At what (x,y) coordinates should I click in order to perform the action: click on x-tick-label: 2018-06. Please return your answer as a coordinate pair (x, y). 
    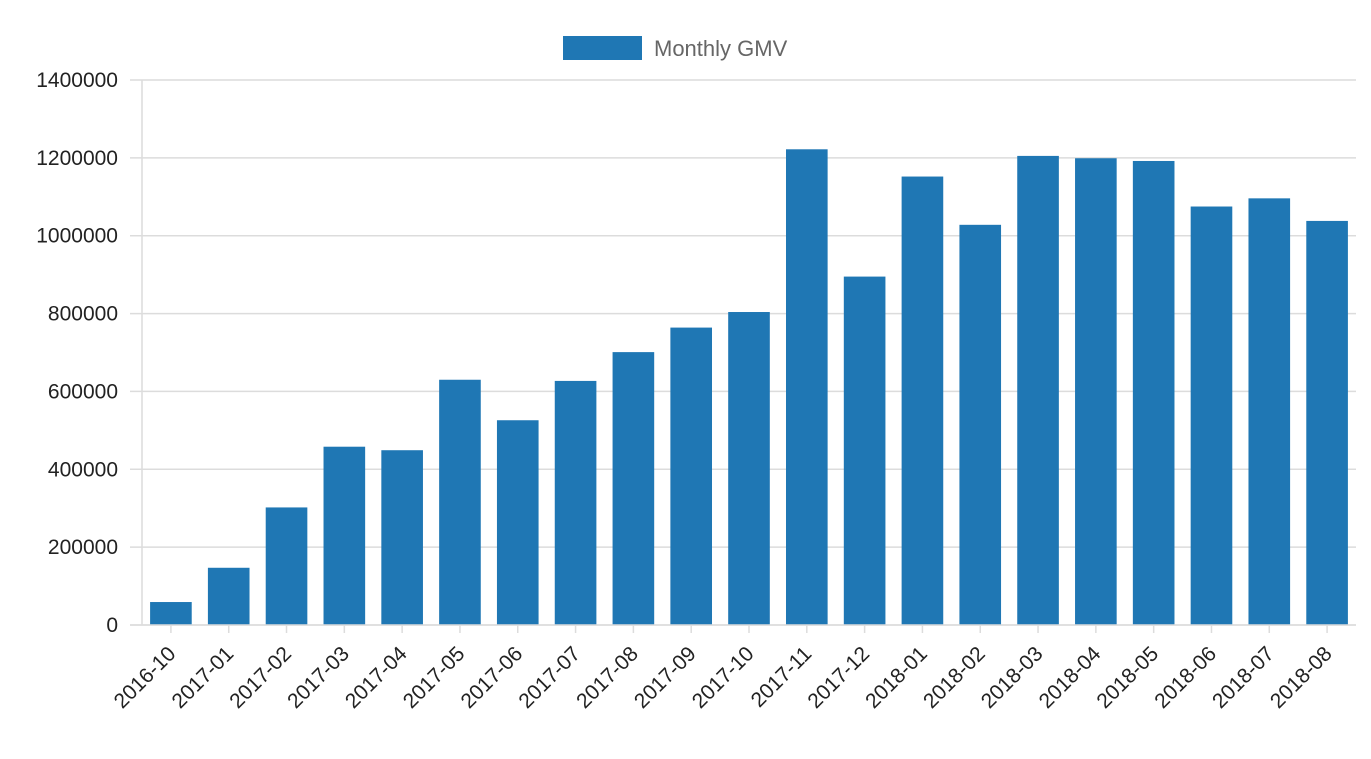
    Looking at the image, I should click on (1185, 677).